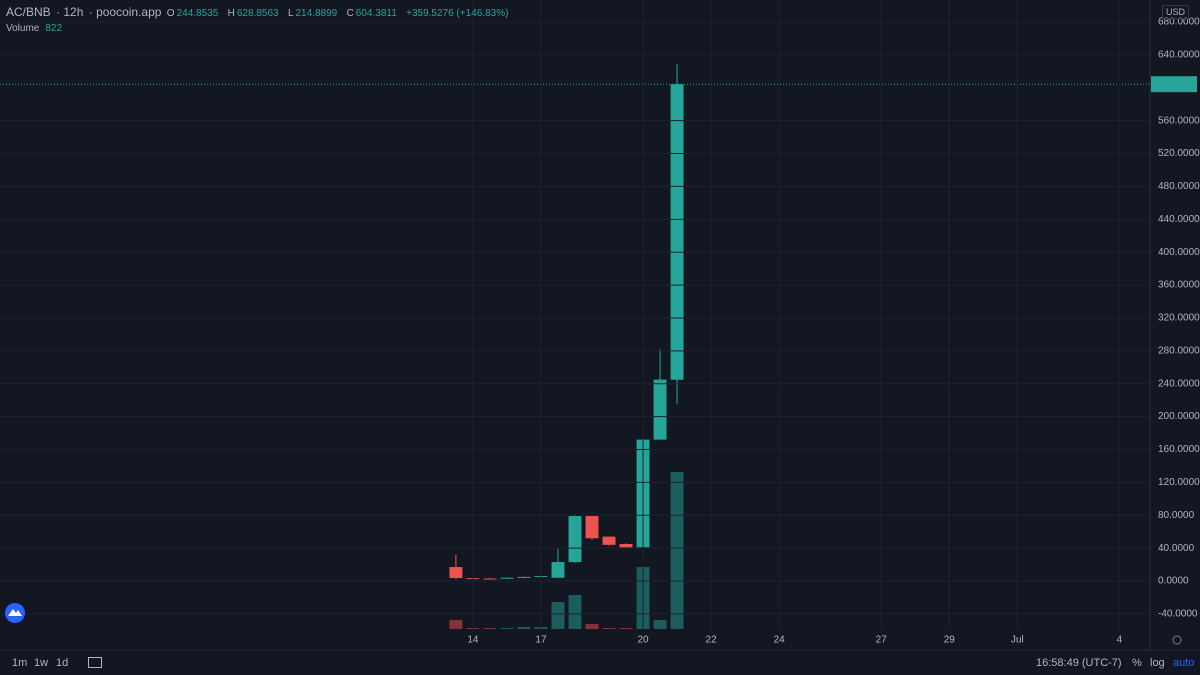 This screenshot has width=1200, height=675. What do you see at coordinates (950, 640) in the screenshot?
I see `x-tick-label: 29` at bounding box center [950, 640].